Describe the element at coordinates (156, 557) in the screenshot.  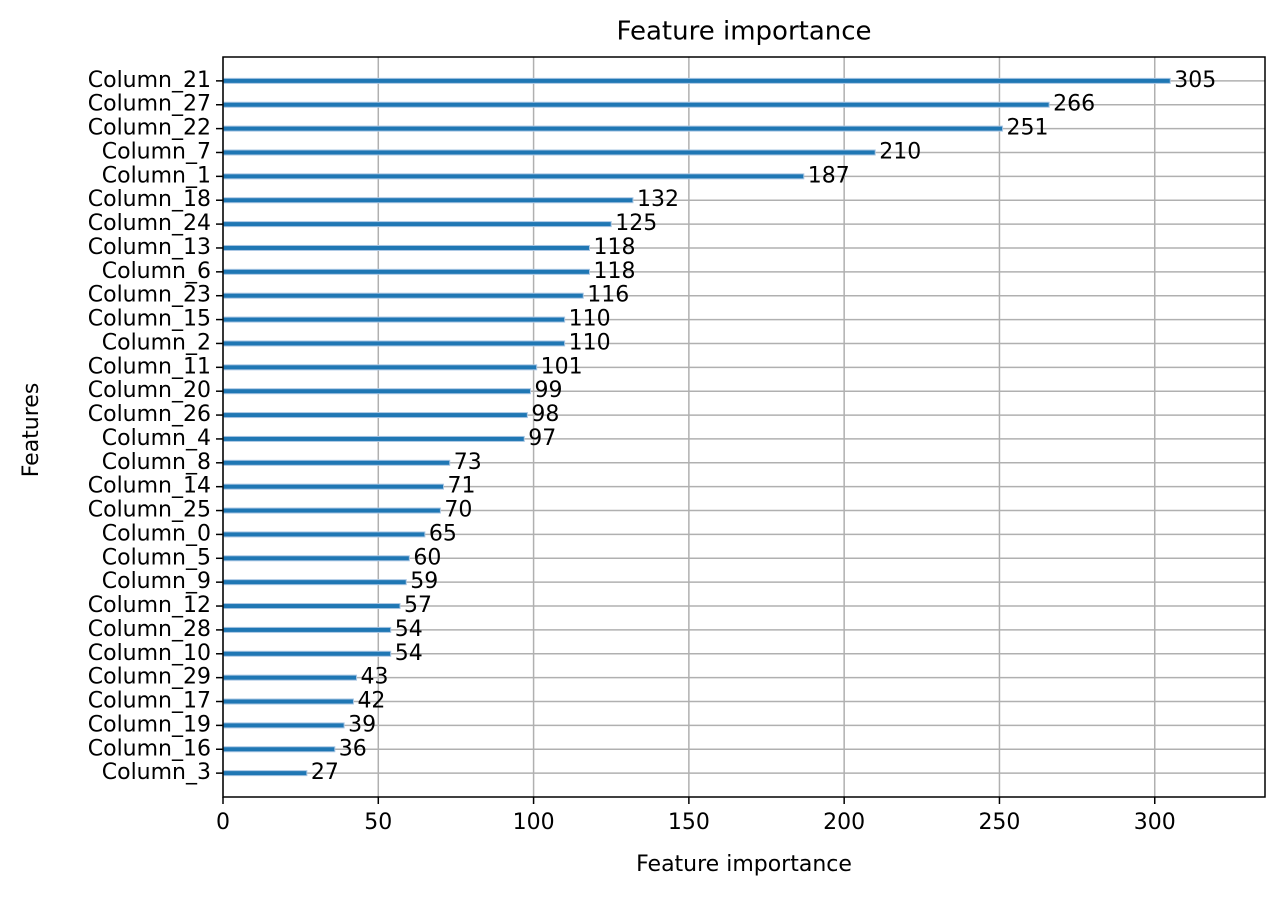
I see `y-tick-label: Column_5` at that location.